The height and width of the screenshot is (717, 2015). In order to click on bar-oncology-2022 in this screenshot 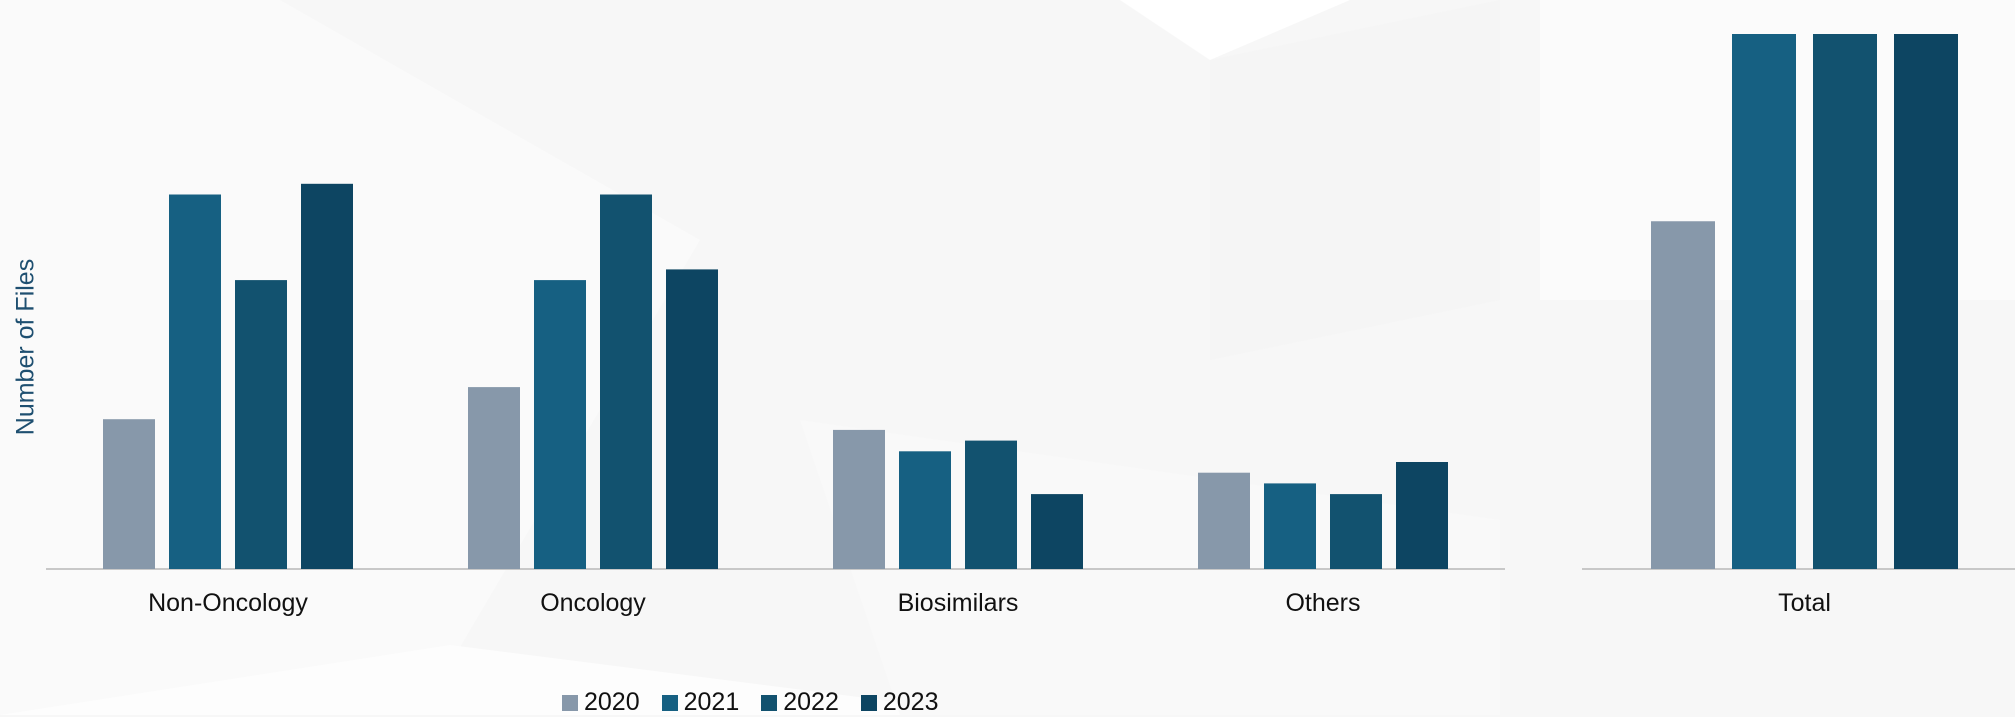, I will do `click(626, 381)`.